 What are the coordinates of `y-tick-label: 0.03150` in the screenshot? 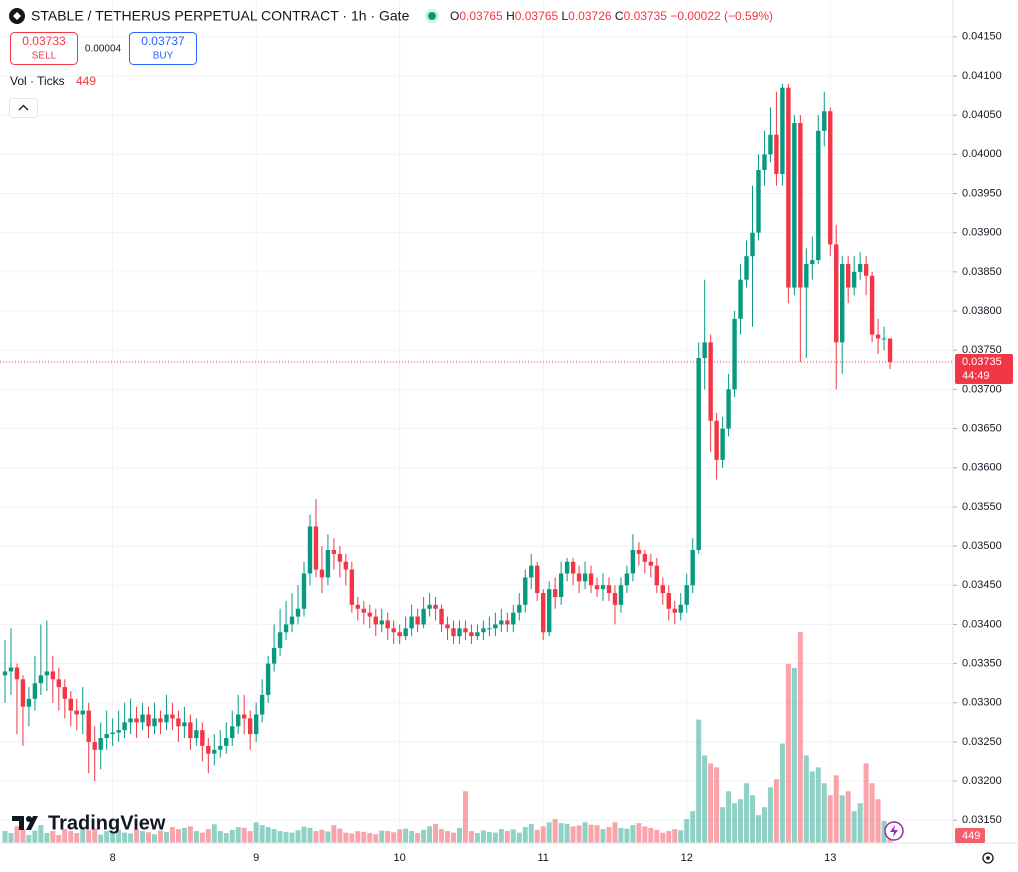 It's located at (982, 820).